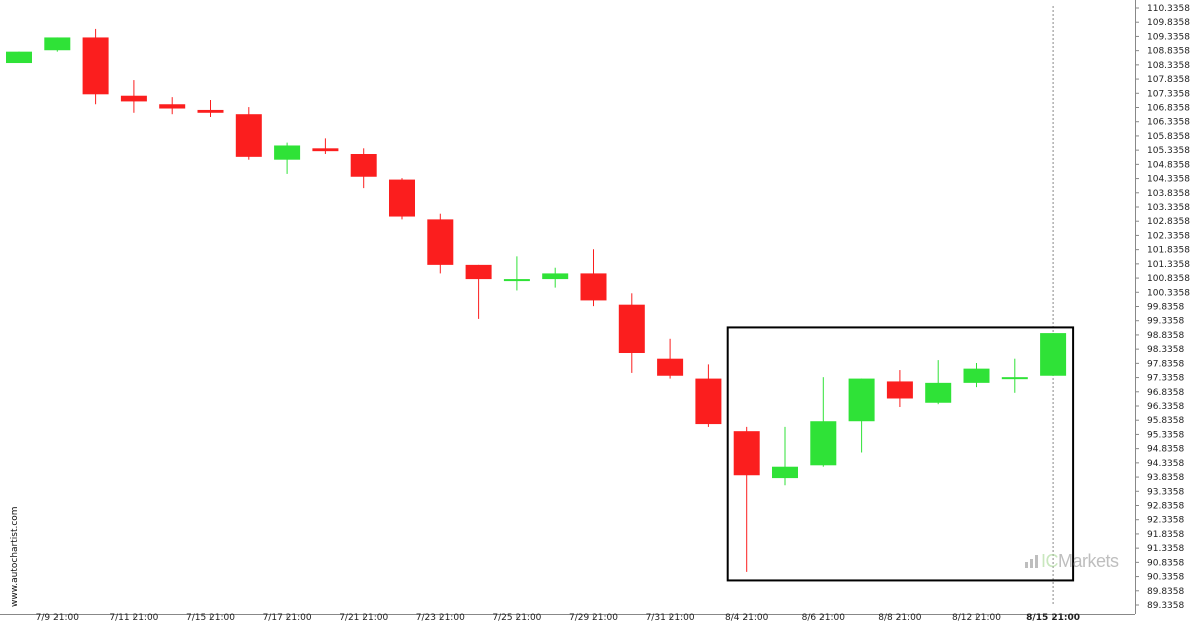 This screenshot has height=630, width=1200. Describe the element at coordinates (824, 618) in the screenshot. I see `x-tick-label: 8/6 21:00` at that location.